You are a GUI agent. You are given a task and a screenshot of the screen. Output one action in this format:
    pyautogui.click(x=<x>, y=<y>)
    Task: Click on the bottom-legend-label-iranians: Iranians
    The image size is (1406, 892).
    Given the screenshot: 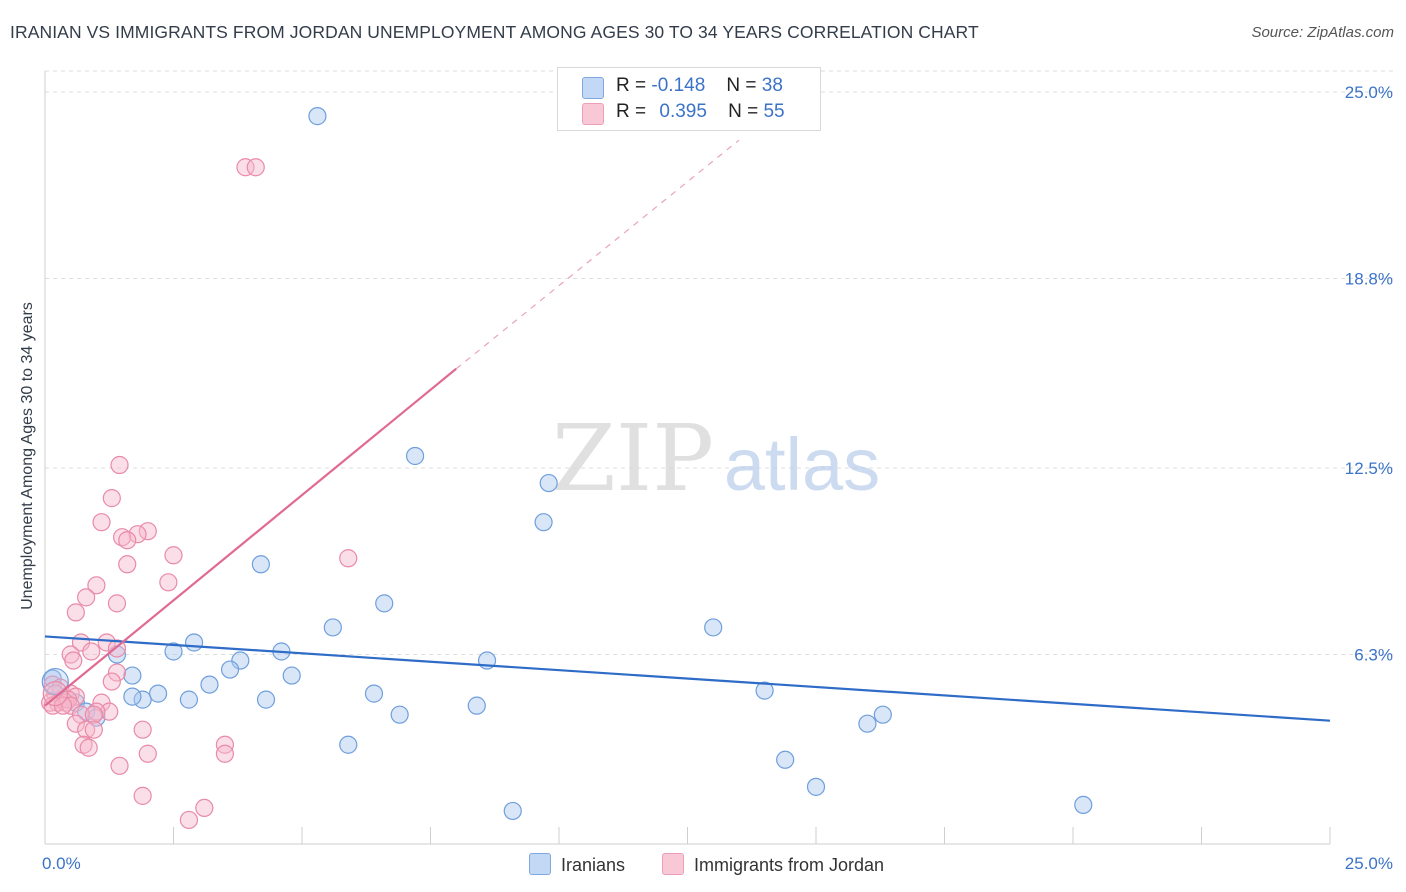 What is the action you would take?
    pyautogui.click(x=593, y=865)
    